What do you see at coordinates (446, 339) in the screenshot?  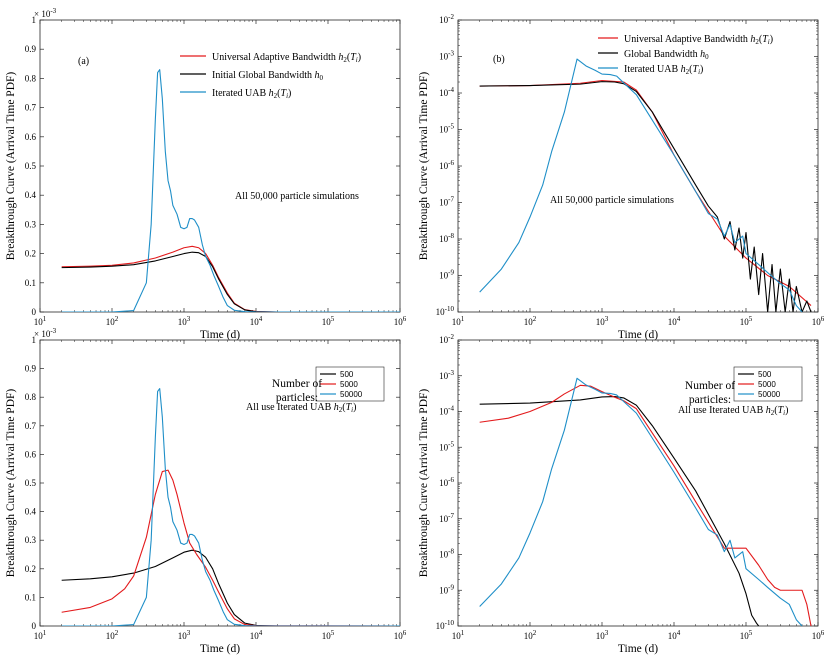 I see `y-tick-label: 10⁻²` at bounding box center [446, 339].